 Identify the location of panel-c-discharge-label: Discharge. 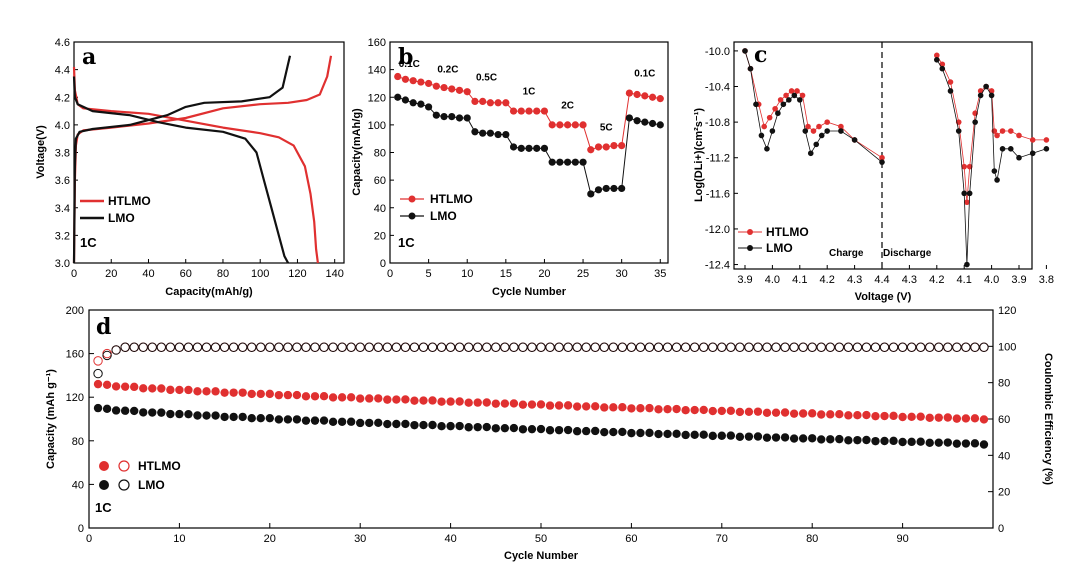
(907, 253).